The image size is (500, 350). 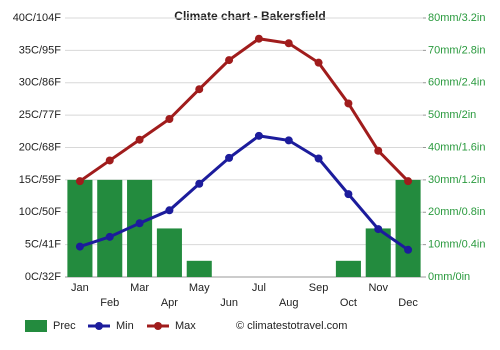 I want to click on y-tick-label: 5C/41F, so click(x=43, y=245).